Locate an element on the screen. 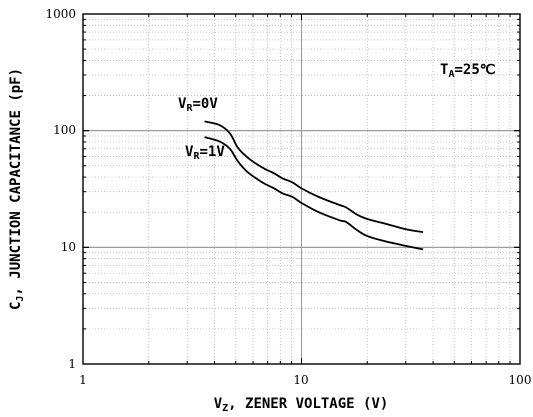 The height and width of the screenshot is (417, 533). x-tick-label: 100 is located at coordinates (520, 380).